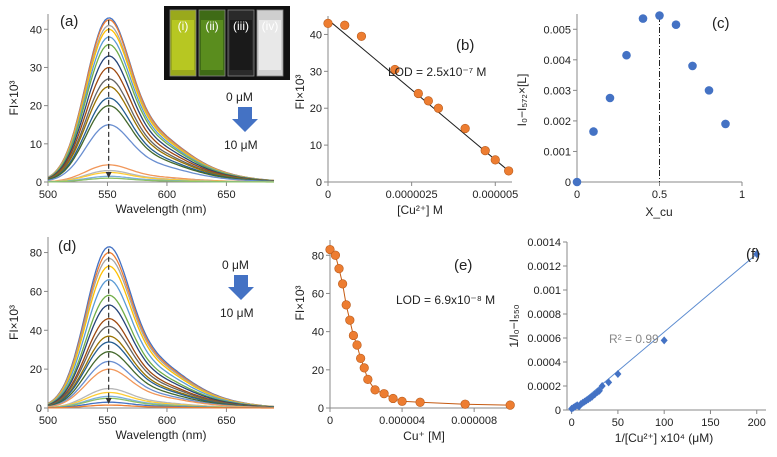 This screenshot has width=777, height=457. Describe the element at coordinates (557, 122) in the screenshot. I see `y-tick-label: 0.002` at that location.